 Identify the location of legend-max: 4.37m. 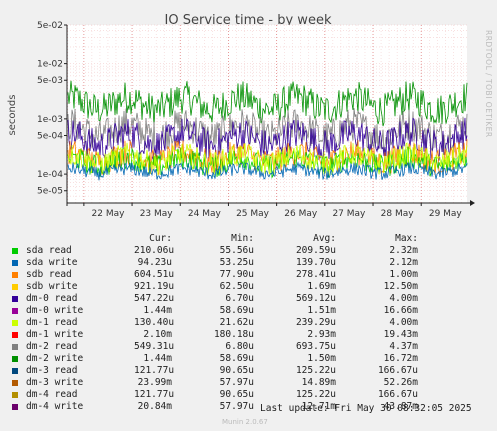
(403, 346).